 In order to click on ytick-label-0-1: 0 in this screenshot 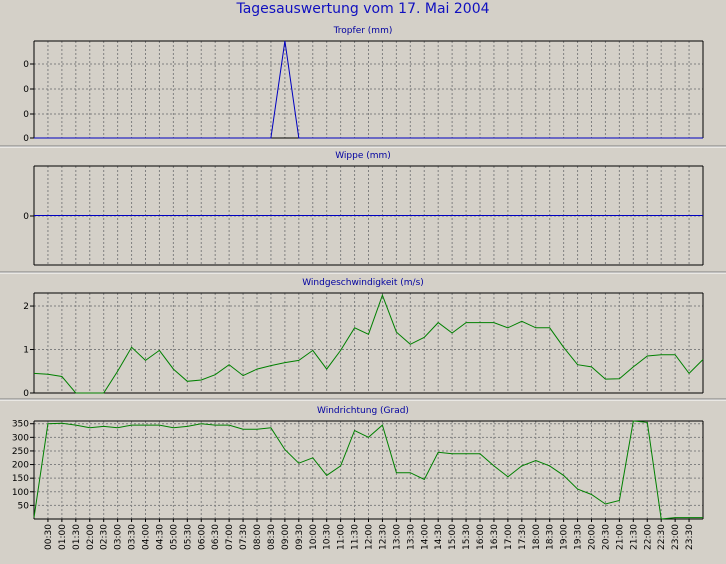, I will do `click(26, 90)`.